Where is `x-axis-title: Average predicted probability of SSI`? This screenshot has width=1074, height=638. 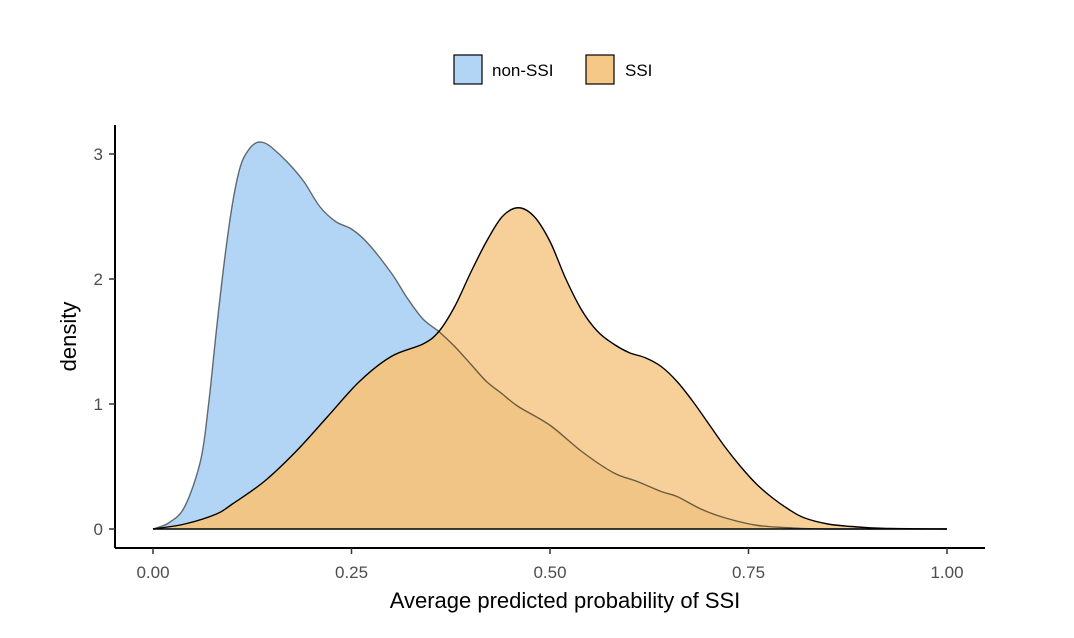 x-axis-title: Average predicted probability of SSI is located at coordinates (565, 600).